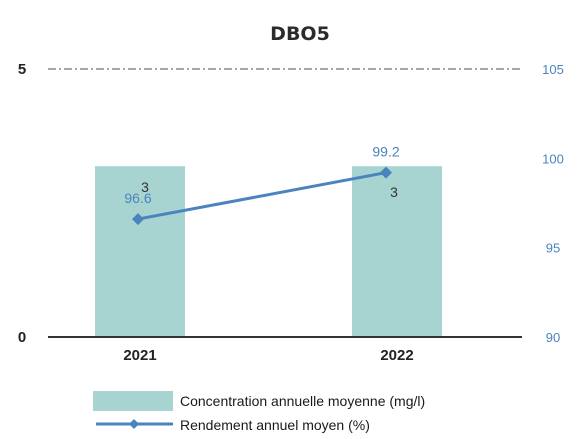  Describe the element at coordinates (553, 337) in the screenshot. I see `y-right-tick-label: 90` at that location.